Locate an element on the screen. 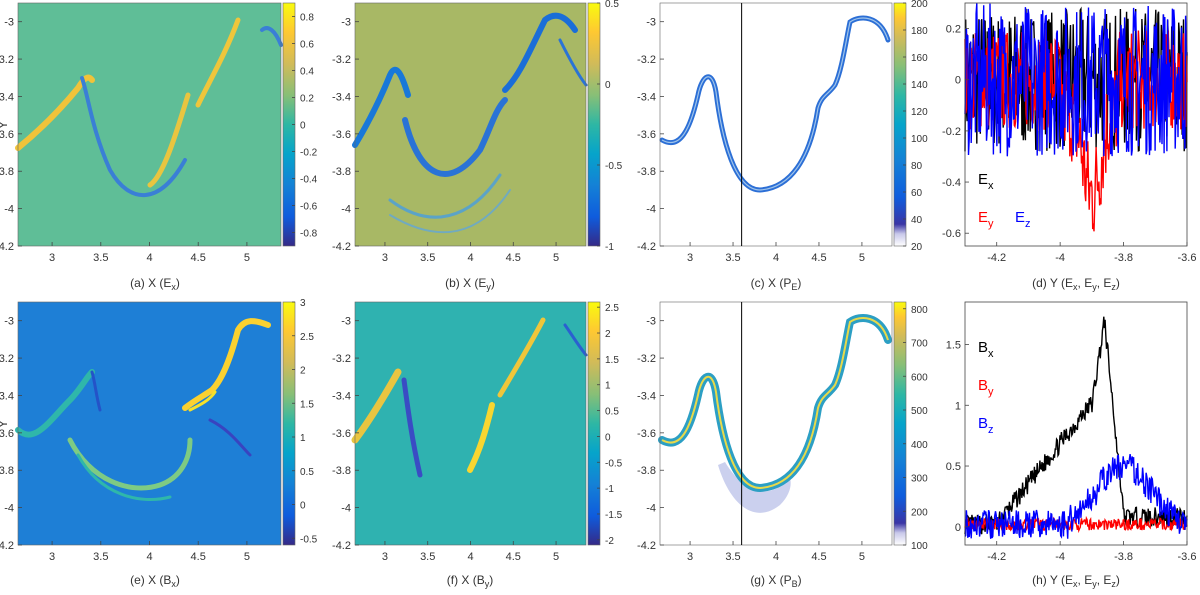 Image resolution: width=1200 pixels, height=595 pixels. colorbar-tick-label: -0.5 is located at coordinates (309, 539).